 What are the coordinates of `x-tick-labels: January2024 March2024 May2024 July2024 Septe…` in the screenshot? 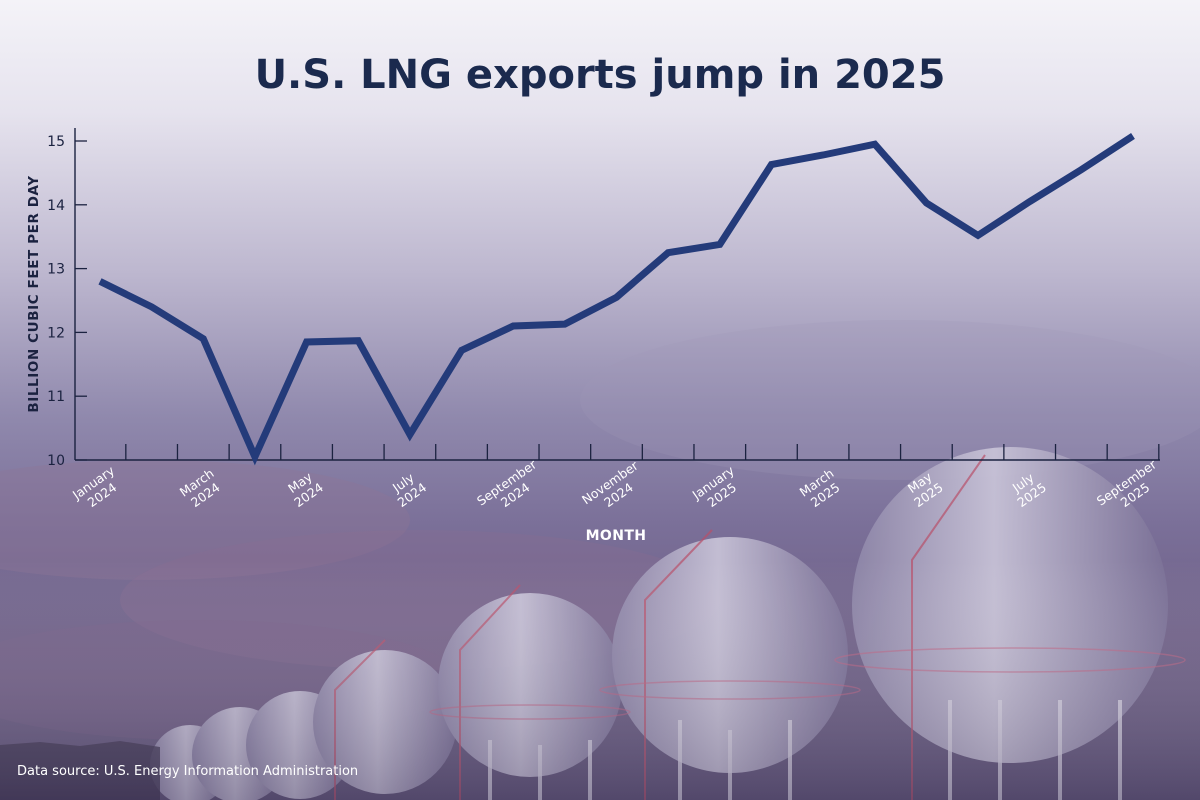 It's located at (619, 488).